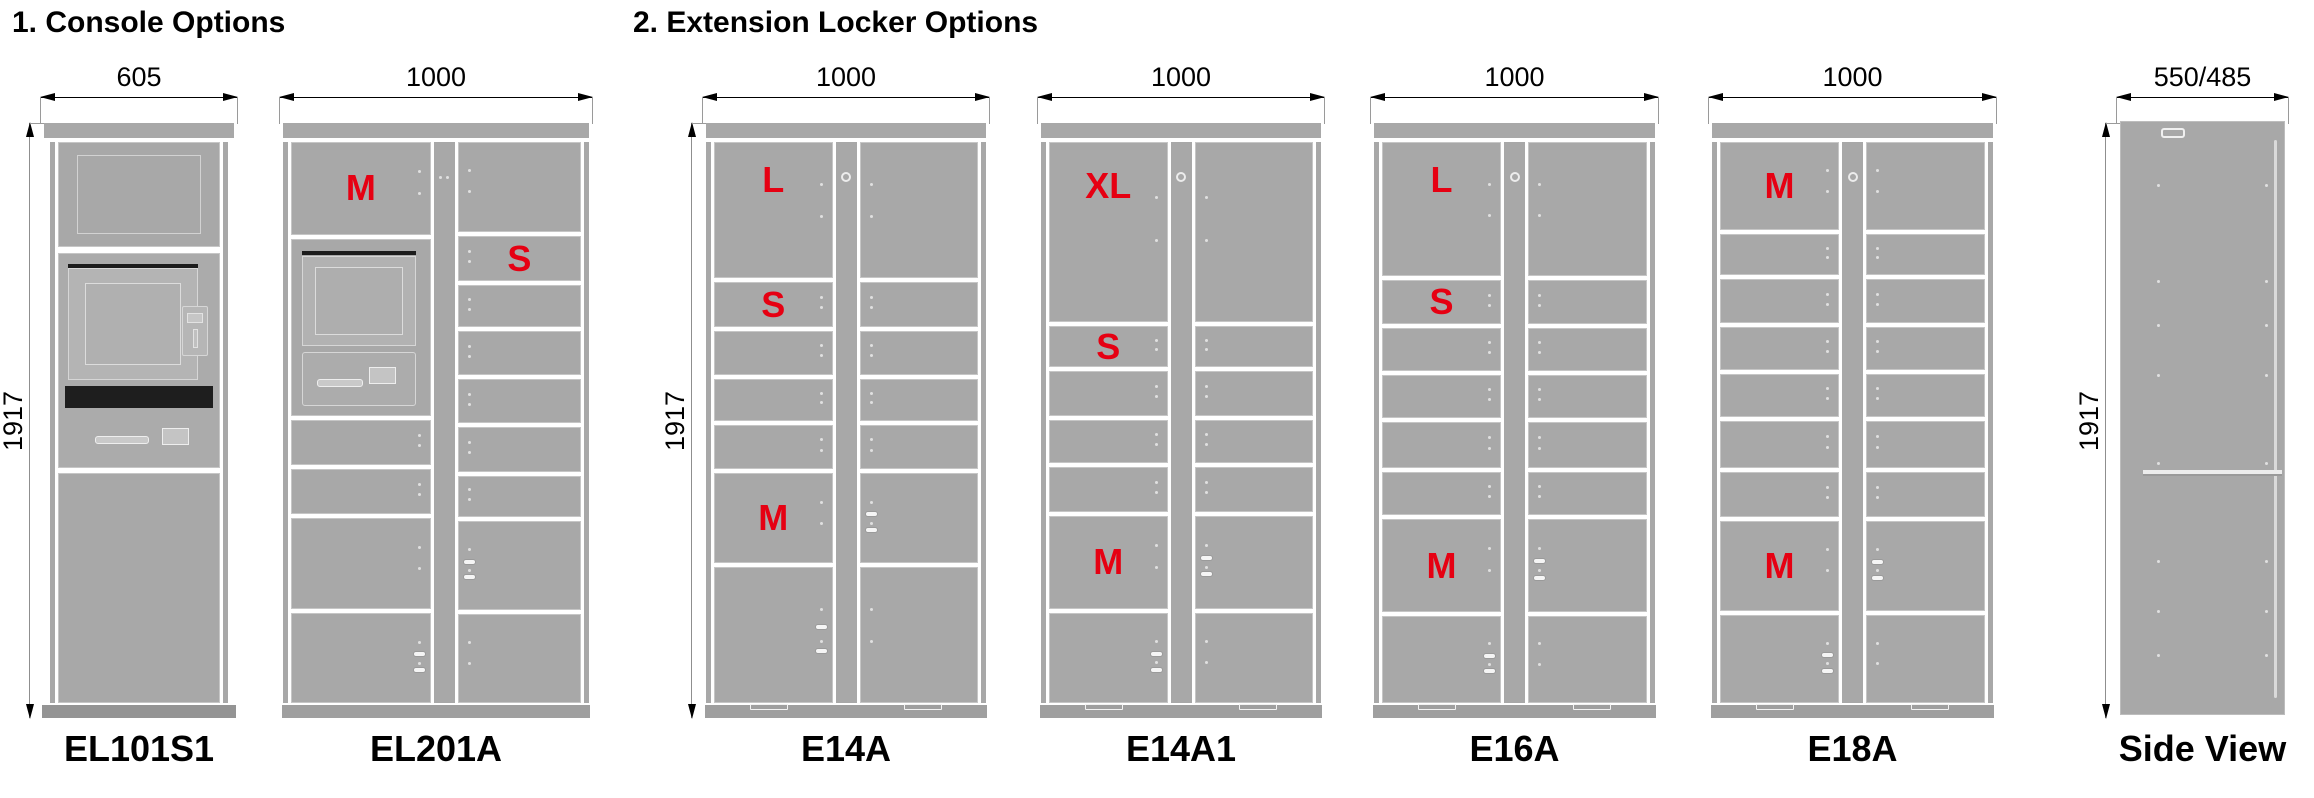 This screenshot has width=2314, height=798. I want to click on screen-panel, so click(133, 324).